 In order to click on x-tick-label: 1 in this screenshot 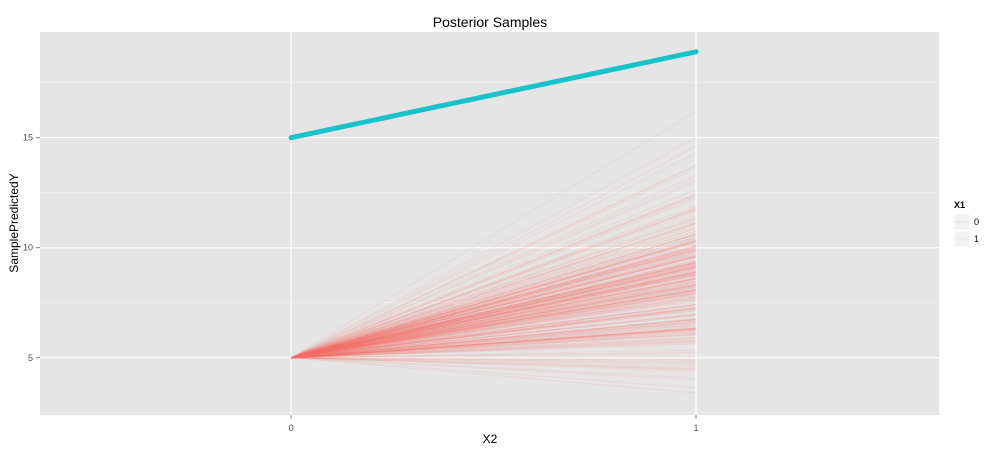, I will do `click(696, 428)`.